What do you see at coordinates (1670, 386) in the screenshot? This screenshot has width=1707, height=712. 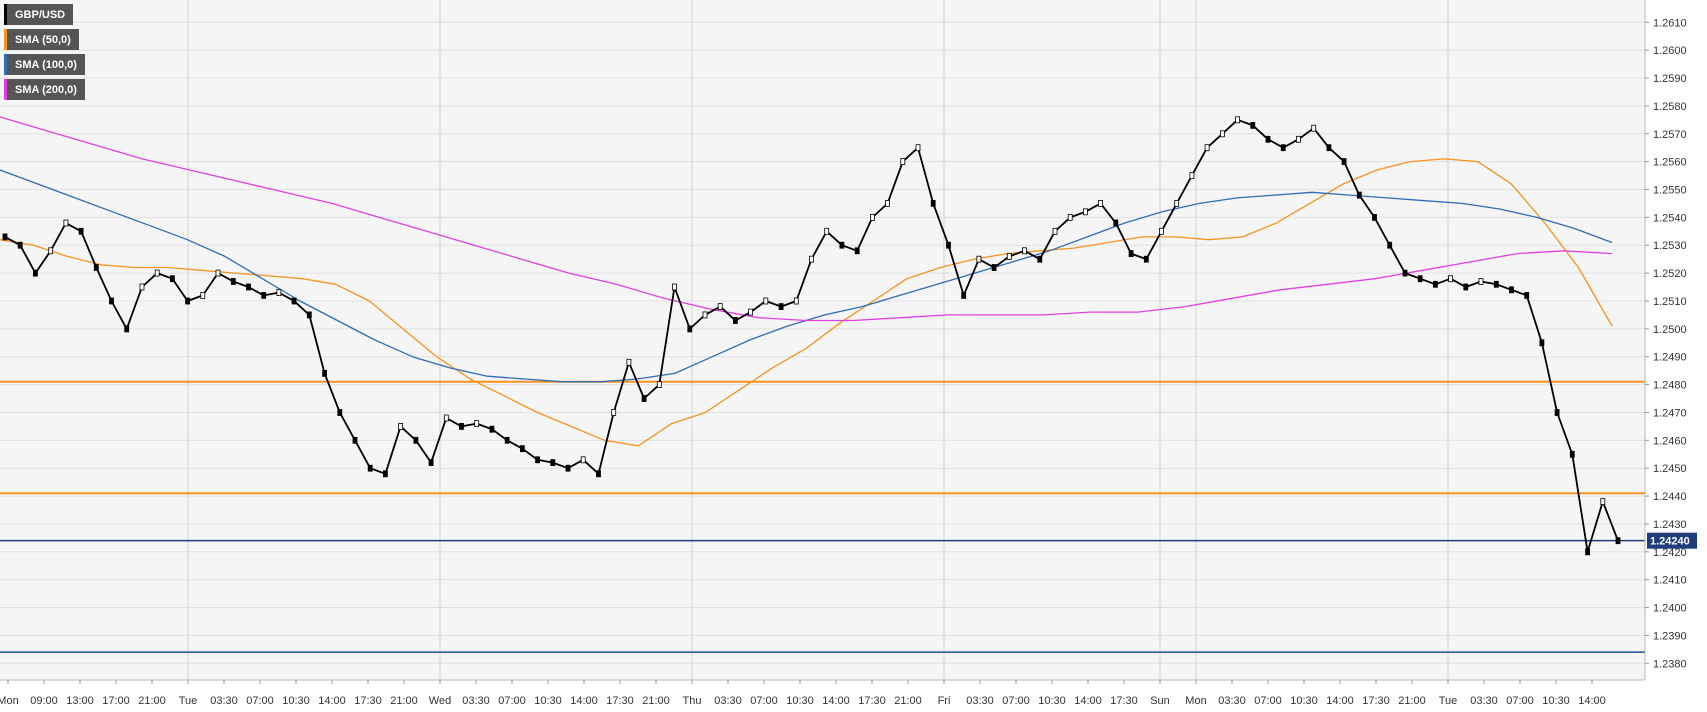 I see `y-tick-label: 1.2480` at bounding box center [1670, 386].